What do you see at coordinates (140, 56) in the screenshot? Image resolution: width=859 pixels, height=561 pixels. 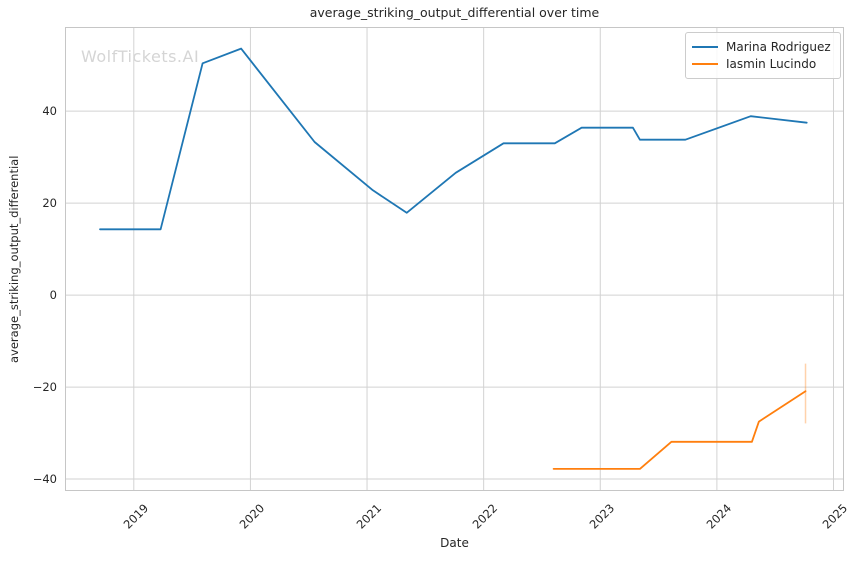 I see `watermark: WolfTickets.AI` at bounding box center [140, 56].